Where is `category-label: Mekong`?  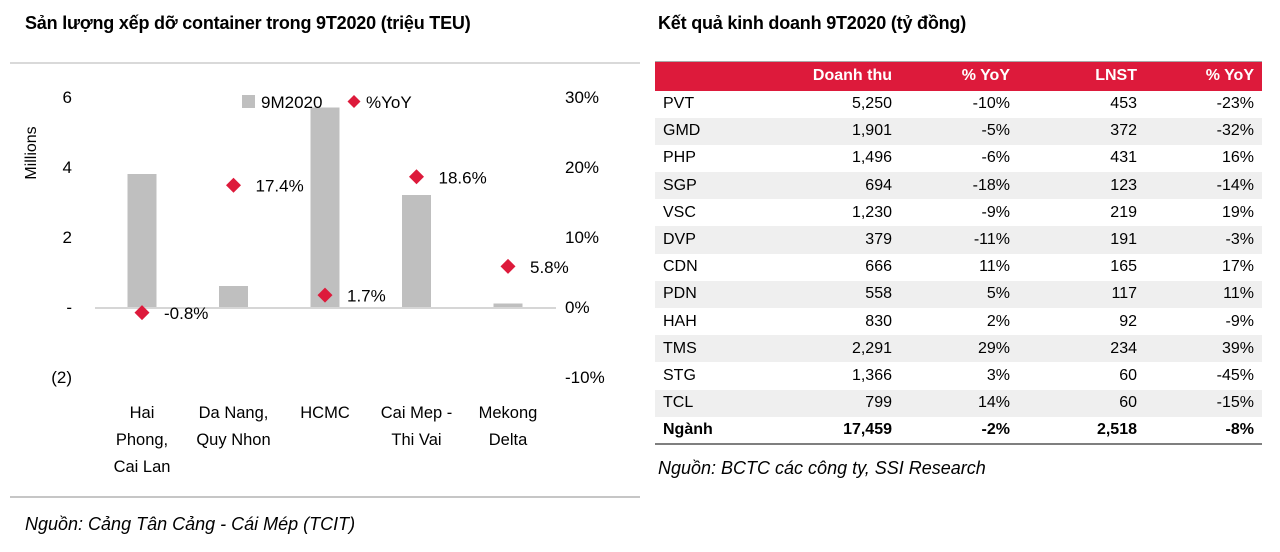
category-label: Mekong is located at coordinates (508, 413).